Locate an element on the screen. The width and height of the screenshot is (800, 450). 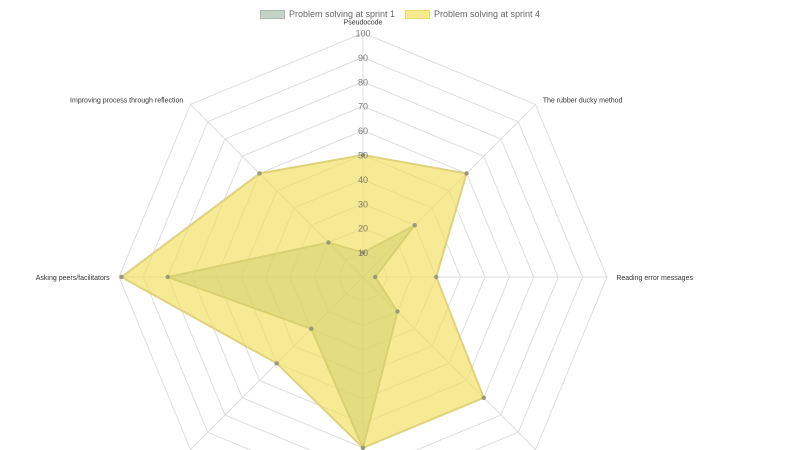
tick-label: 20 is located at coordinates (363, 229).